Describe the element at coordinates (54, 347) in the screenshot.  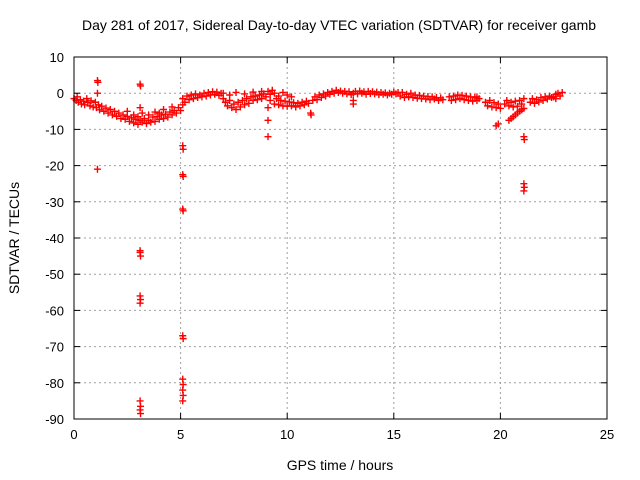
I see `y-tick-label: -70` at that location.